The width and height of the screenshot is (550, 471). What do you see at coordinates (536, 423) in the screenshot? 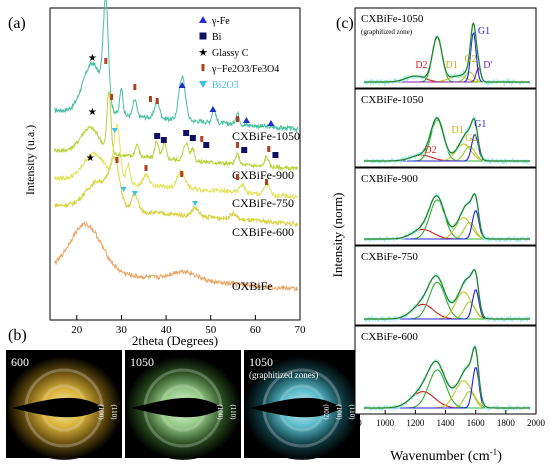
I see `raman-x-tick-label: 2000` at bounding box center [536, 423].